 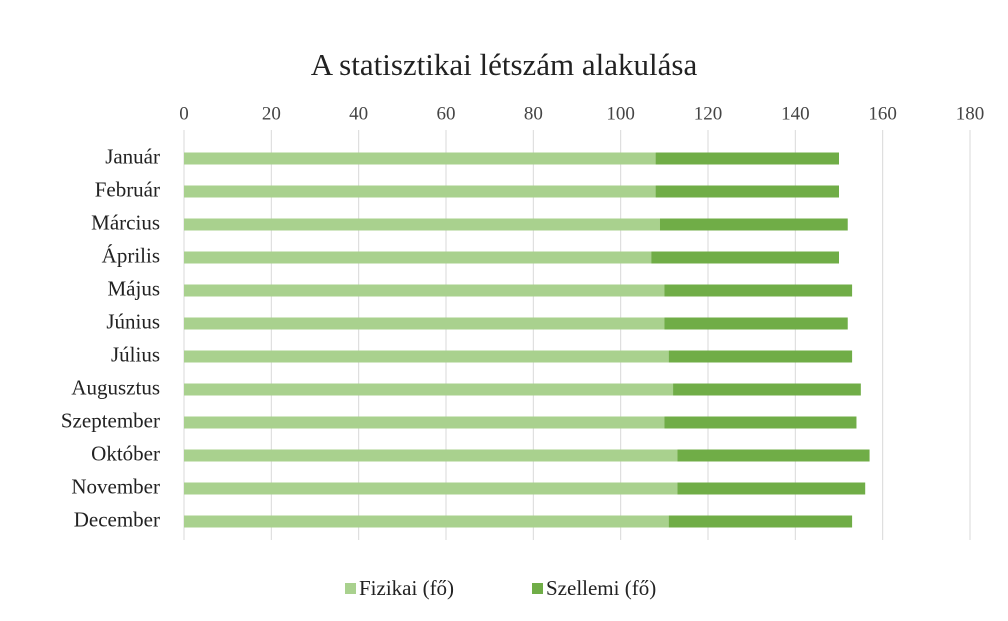 I want to click on legend-label: Fizikai (fő), so click(x=406, y=588).